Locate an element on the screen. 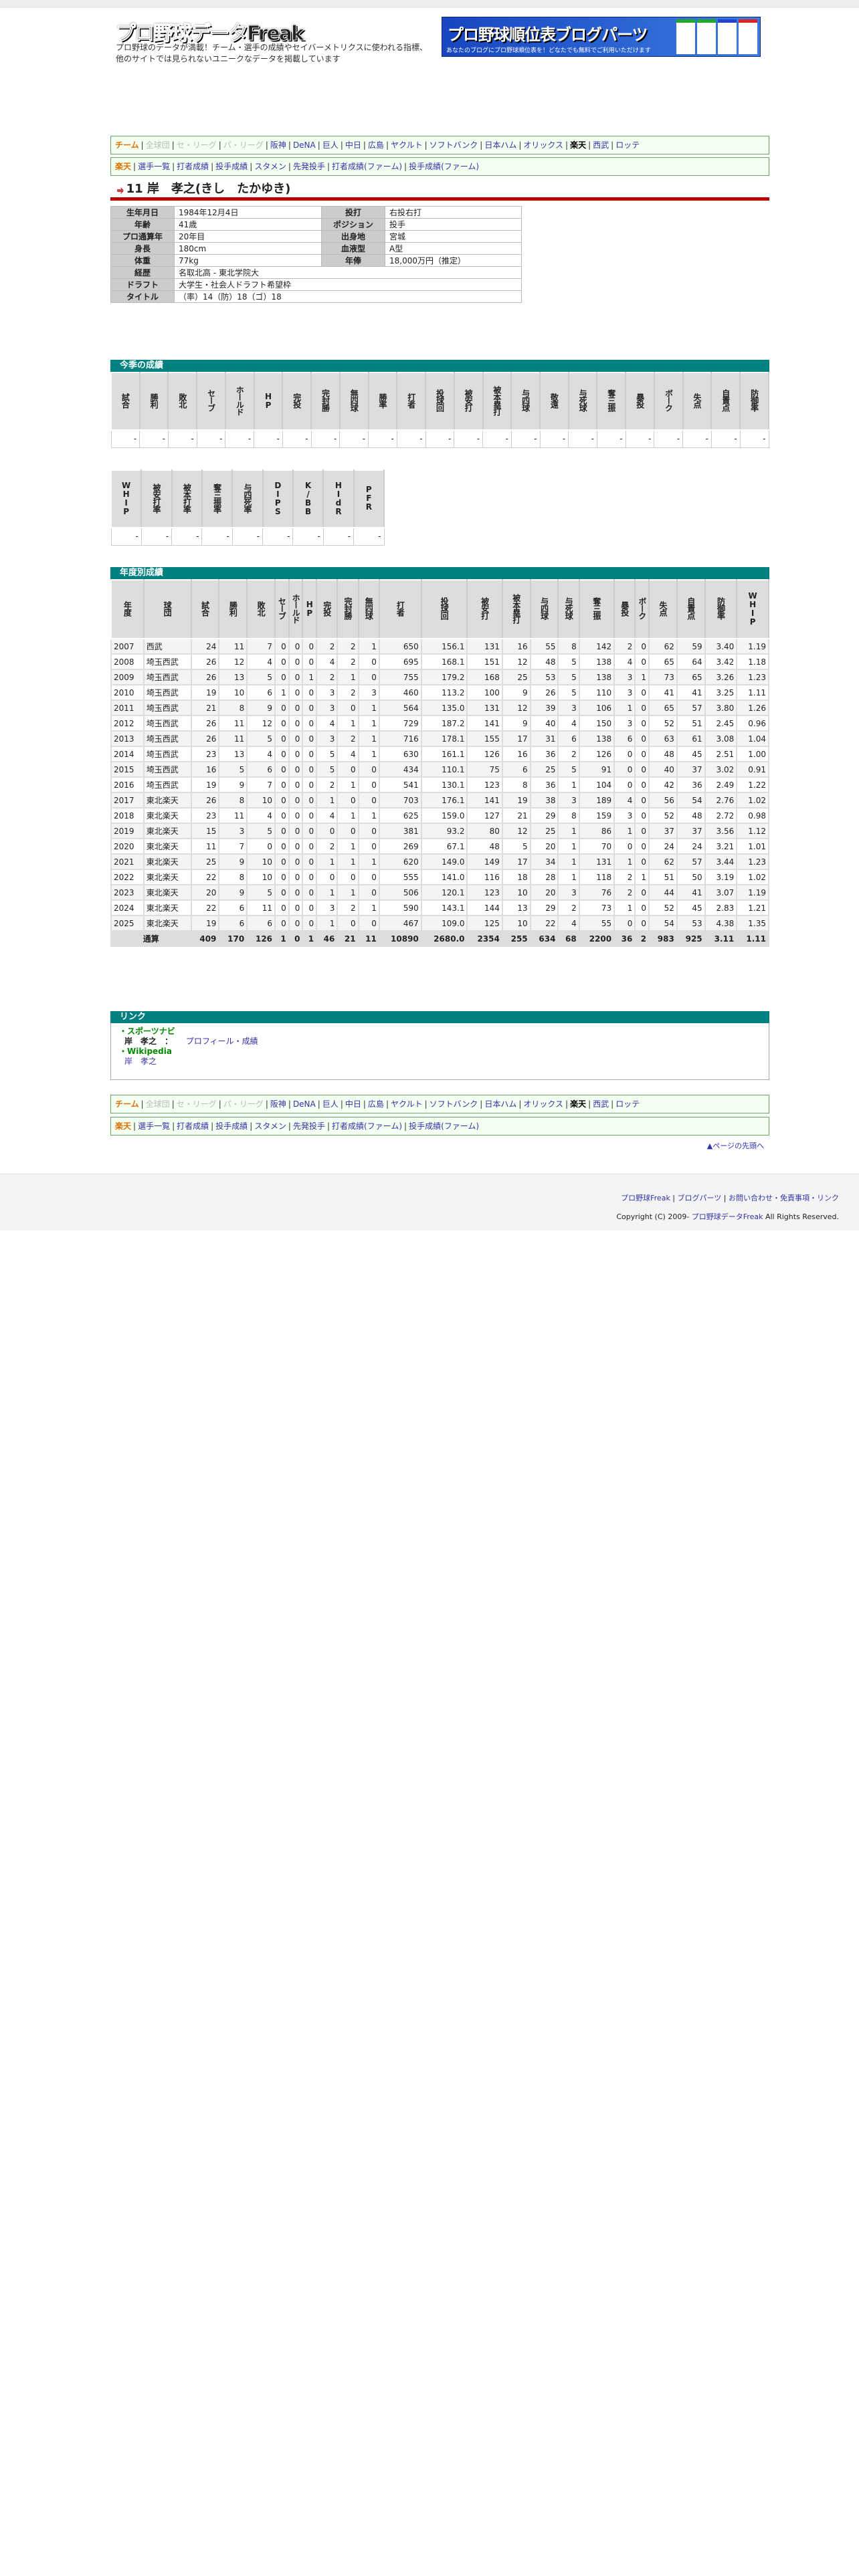 The image size is (859, 2576). footer-link: プロ野球Freak is located at coordinates (645, 1198).